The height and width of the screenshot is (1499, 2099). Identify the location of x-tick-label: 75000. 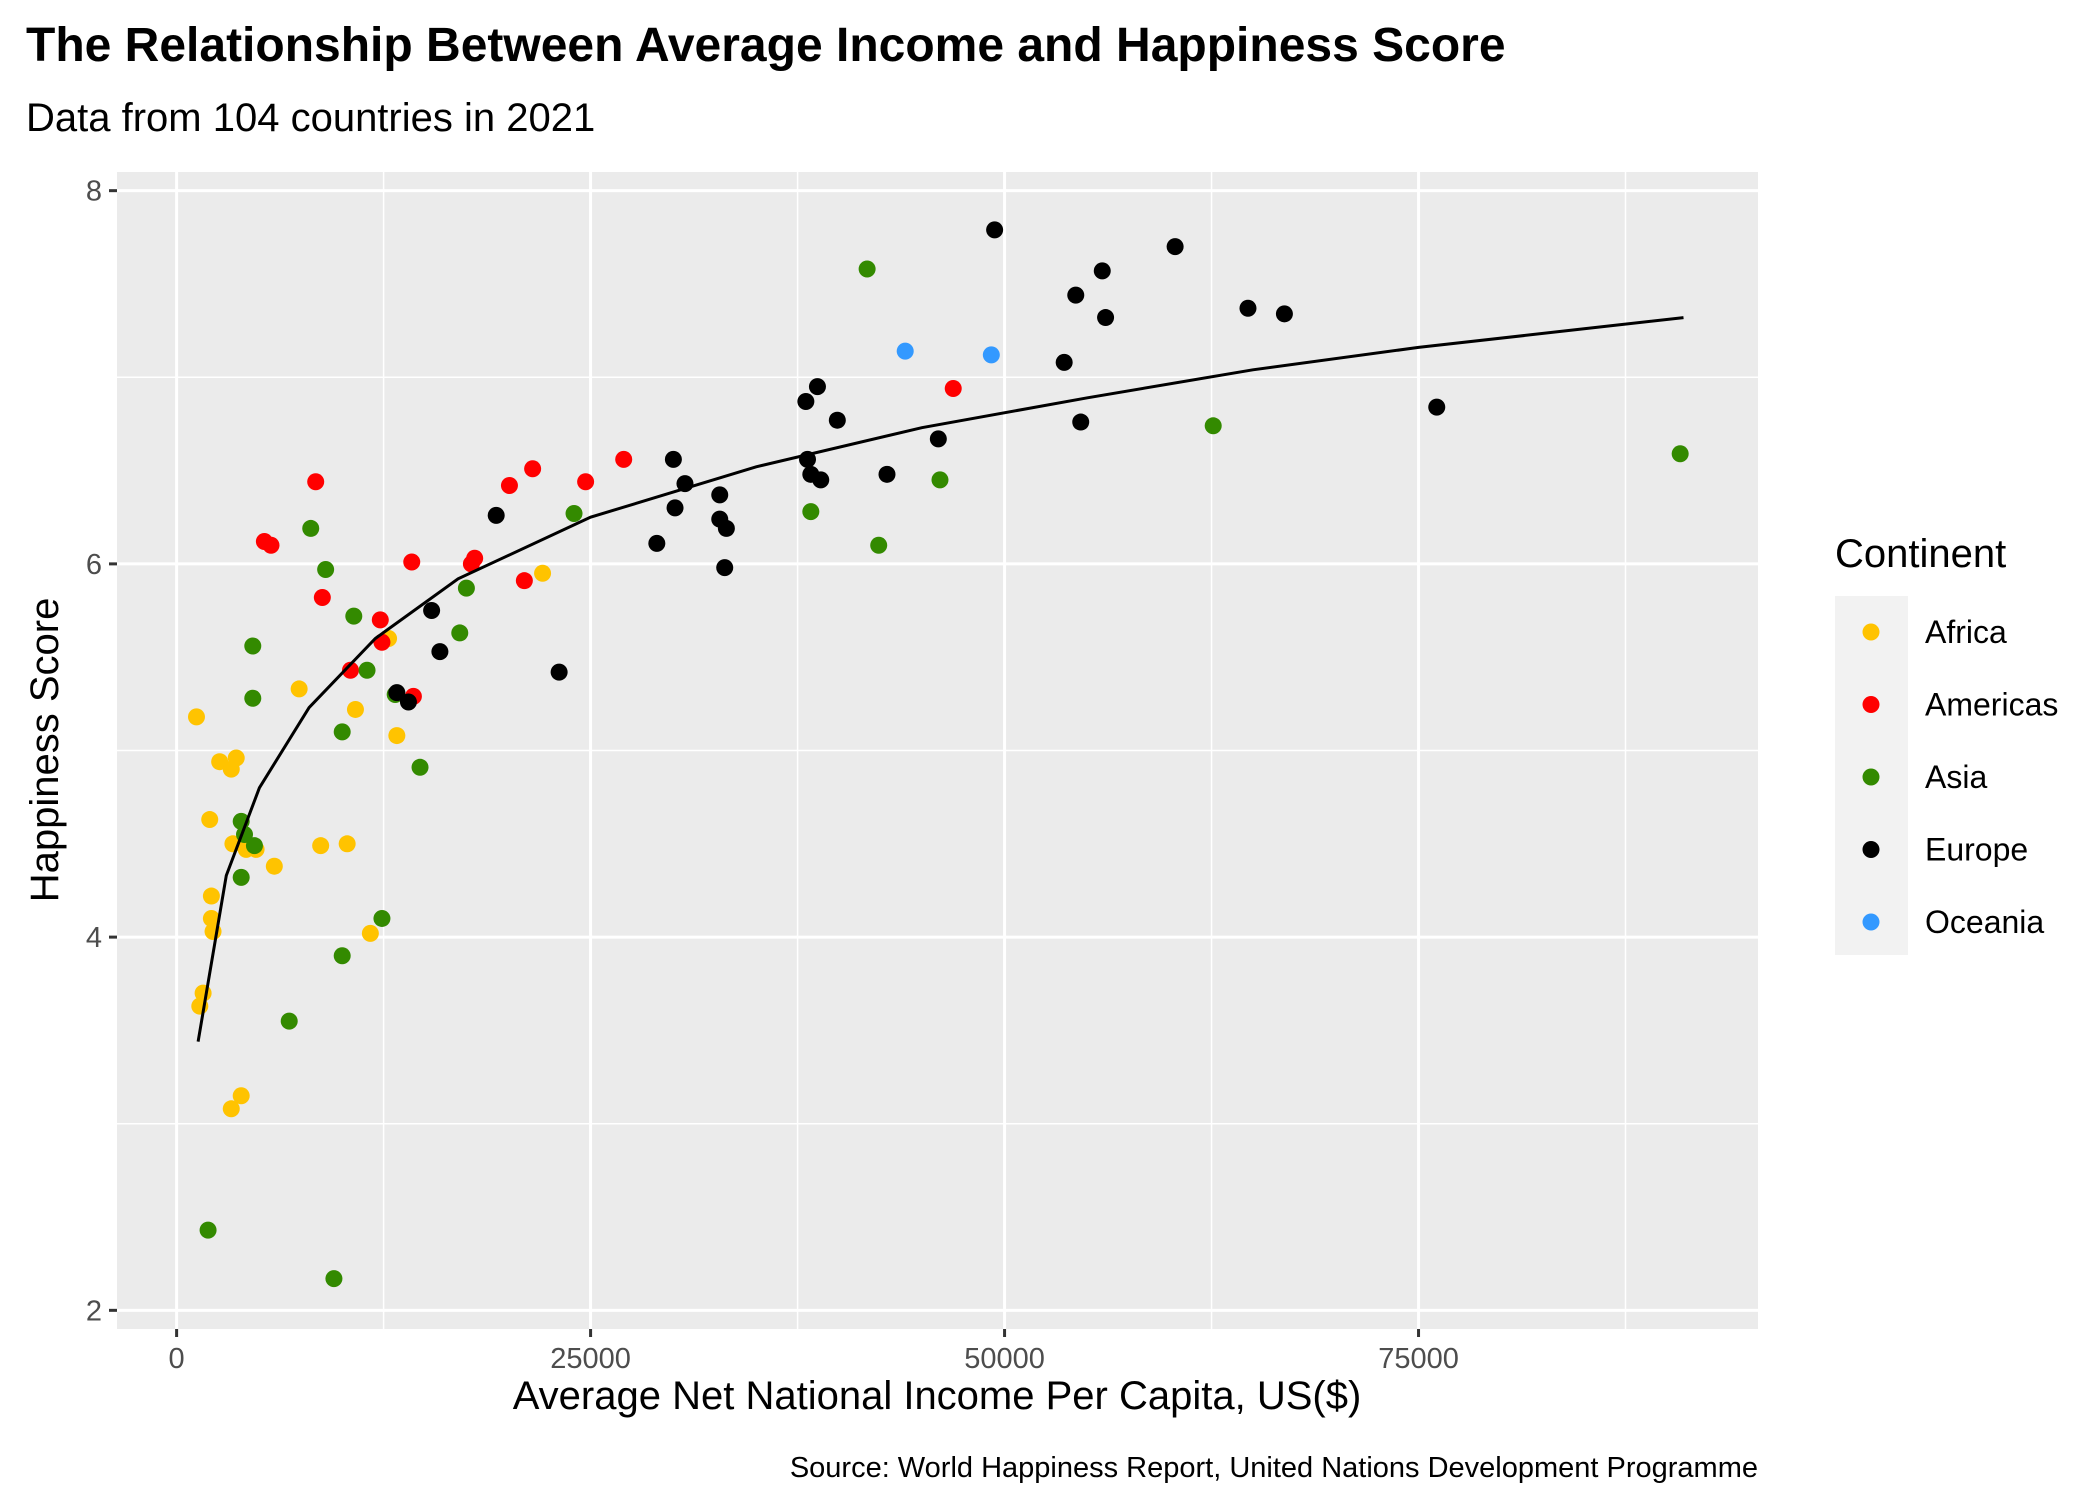
(1418, 1359).